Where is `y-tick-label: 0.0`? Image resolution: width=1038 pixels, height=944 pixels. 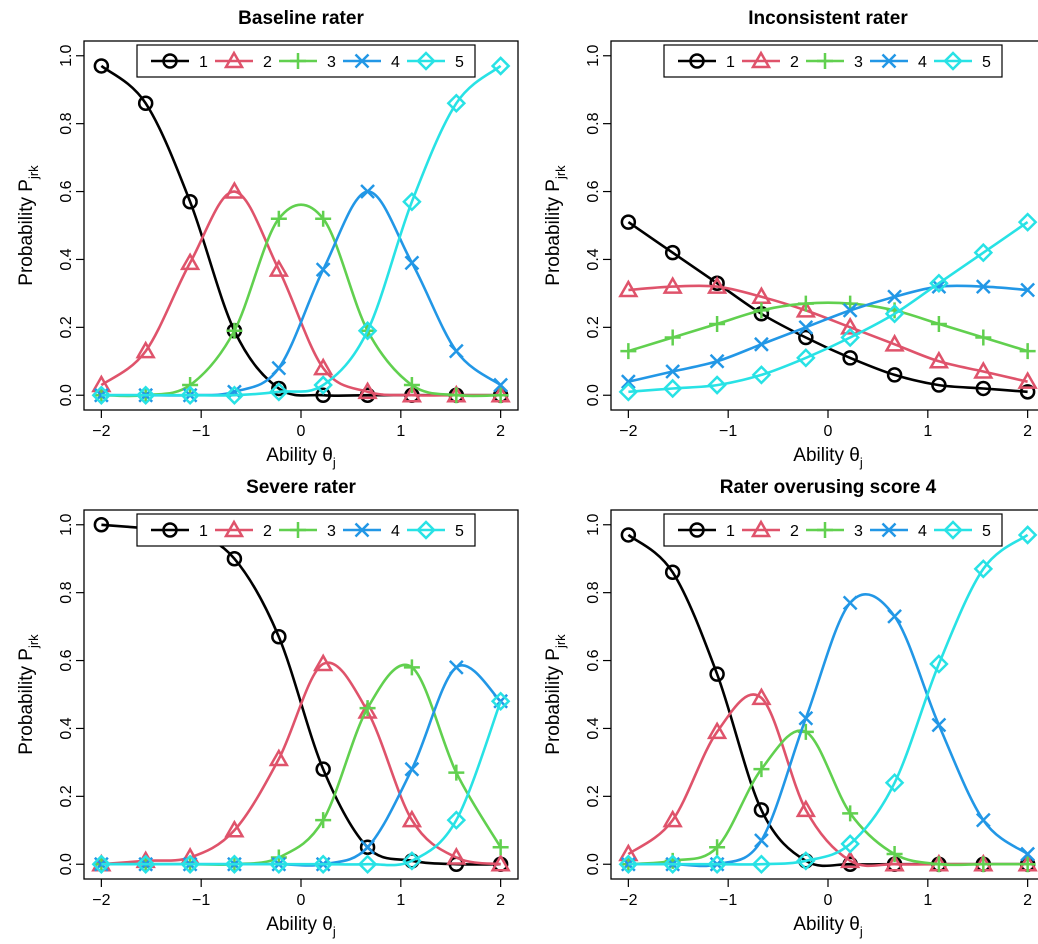 y-tick-label: 0.0 is located at coordinates (593, 864).